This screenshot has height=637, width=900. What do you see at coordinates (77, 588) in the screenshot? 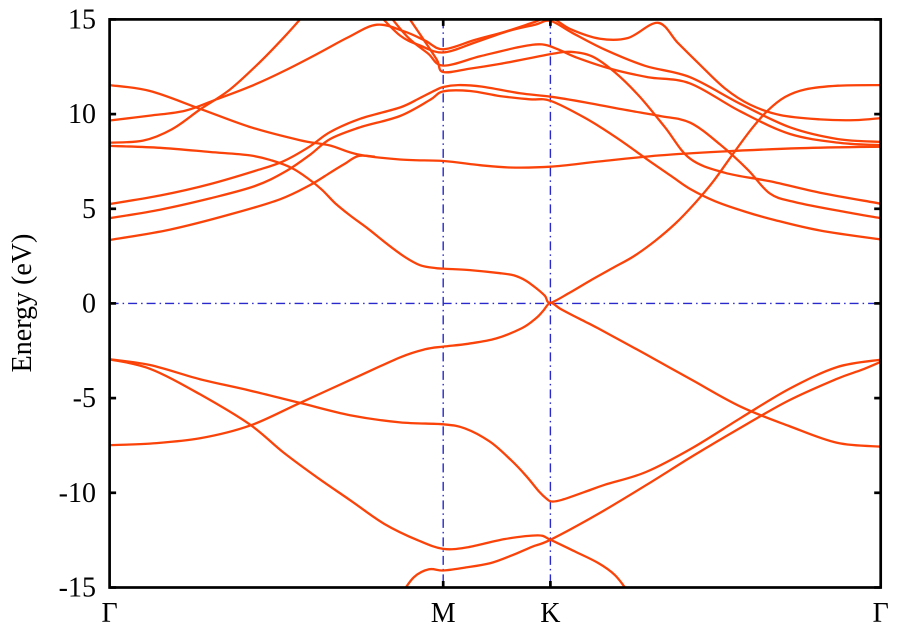
I see `svg-text: -15` at bounding box center [77, 588].